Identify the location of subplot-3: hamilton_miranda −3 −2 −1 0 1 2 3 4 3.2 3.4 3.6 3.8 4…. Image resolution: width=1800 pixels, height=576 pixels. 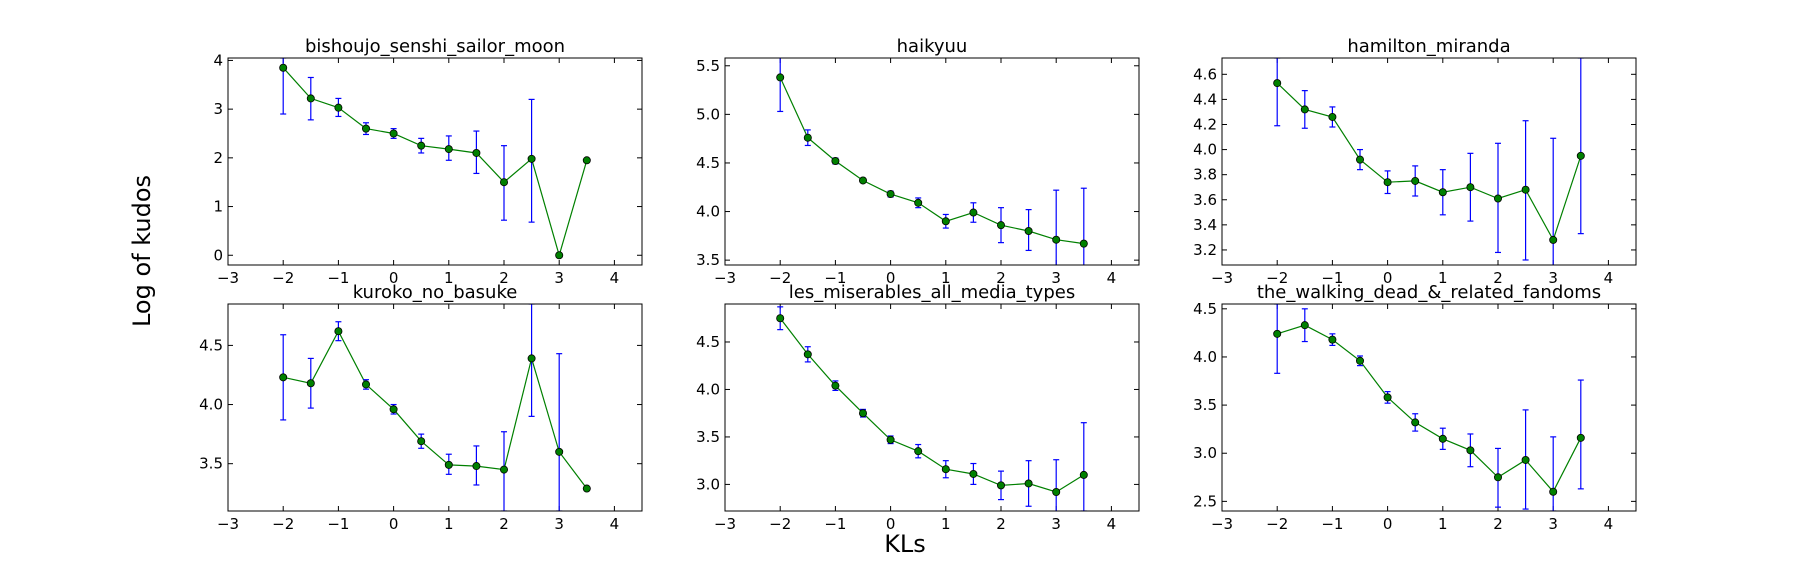
(1415, 161).